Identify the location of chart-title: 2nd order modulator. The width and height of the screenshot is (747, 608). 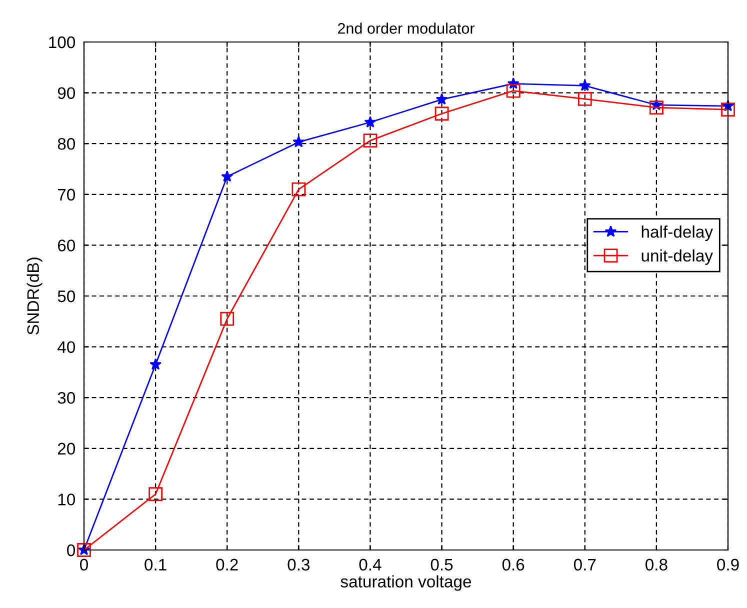
(406, 28).